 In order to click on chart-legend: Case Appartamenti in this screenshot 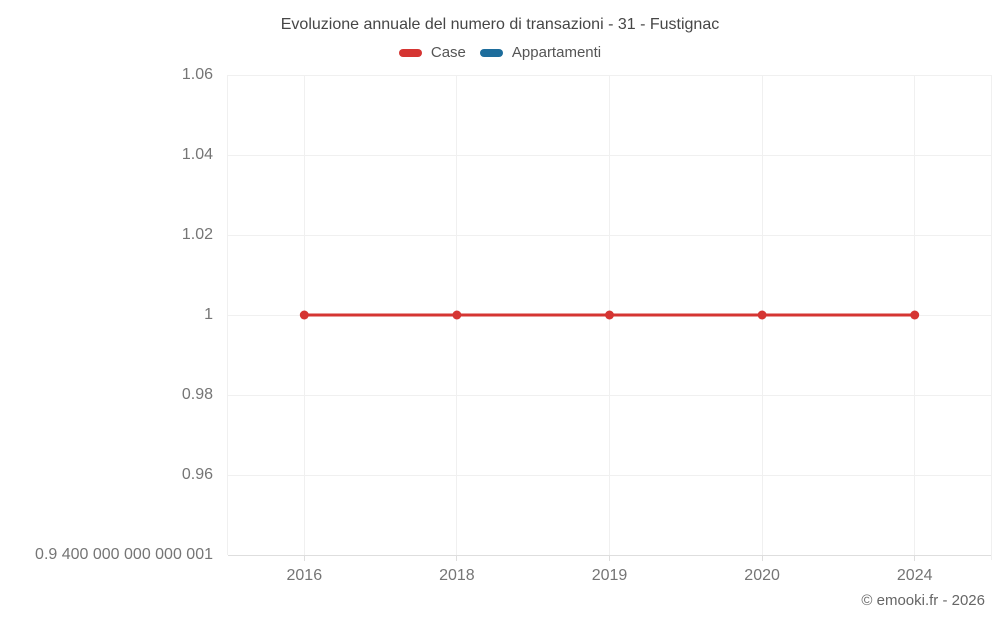, I will do `click(500, 52)`.